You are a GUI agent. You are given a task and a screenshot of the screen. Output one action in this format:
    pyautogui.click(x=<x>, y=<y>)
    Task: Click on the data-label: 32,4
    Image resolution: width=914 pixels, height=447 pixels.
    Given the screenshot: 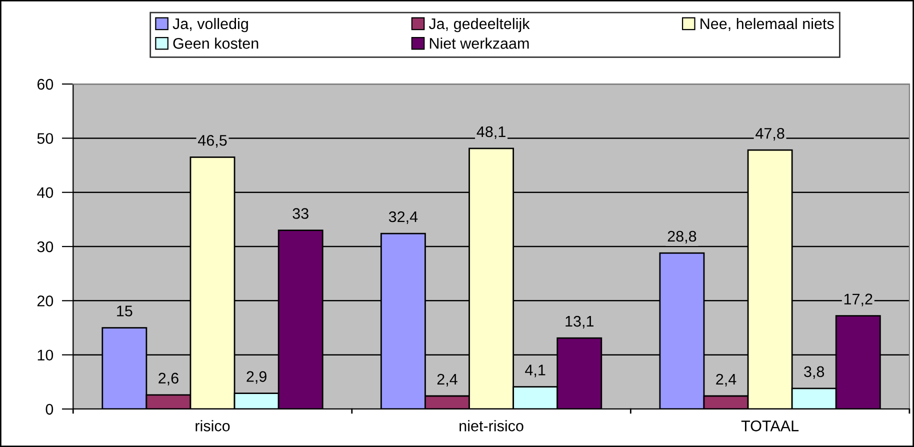 What is the action you would take?
    pyautogui.click(x=403, y=217)
    